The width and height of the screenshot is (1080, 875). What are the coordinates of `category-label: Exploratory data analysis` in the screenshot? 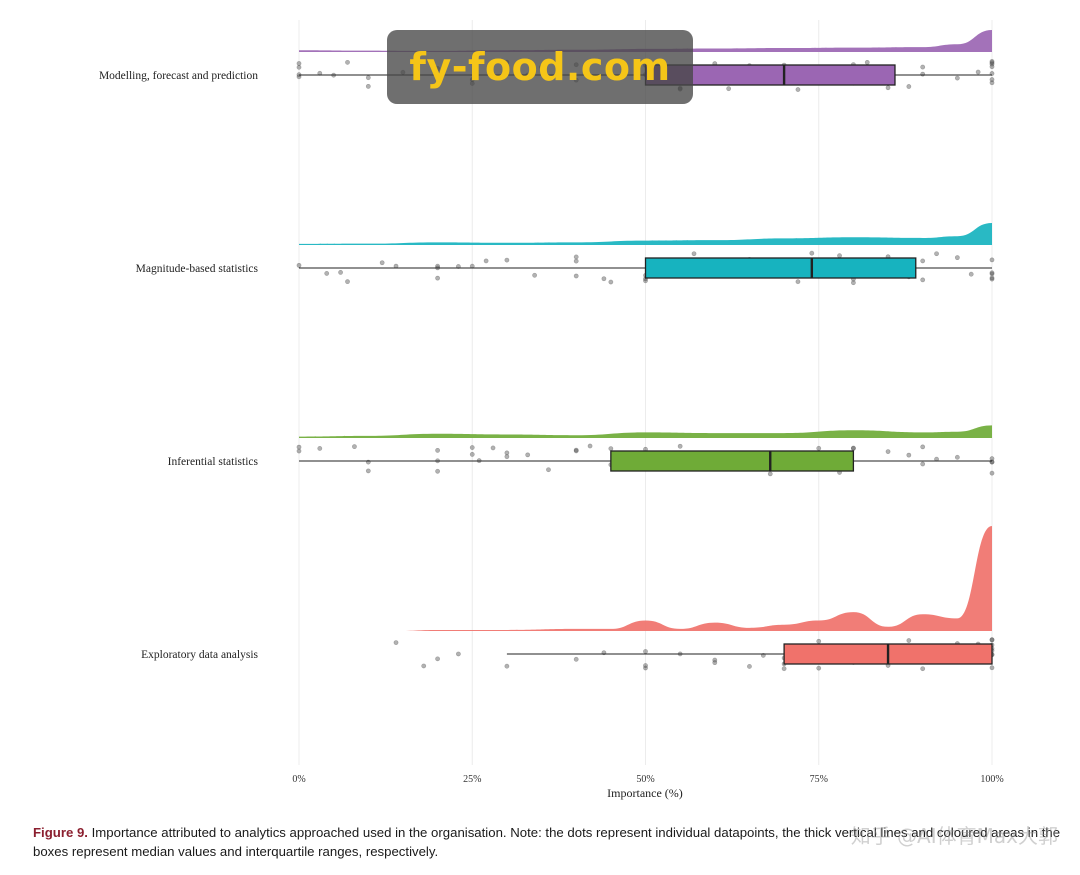 It's located at (199, 655).